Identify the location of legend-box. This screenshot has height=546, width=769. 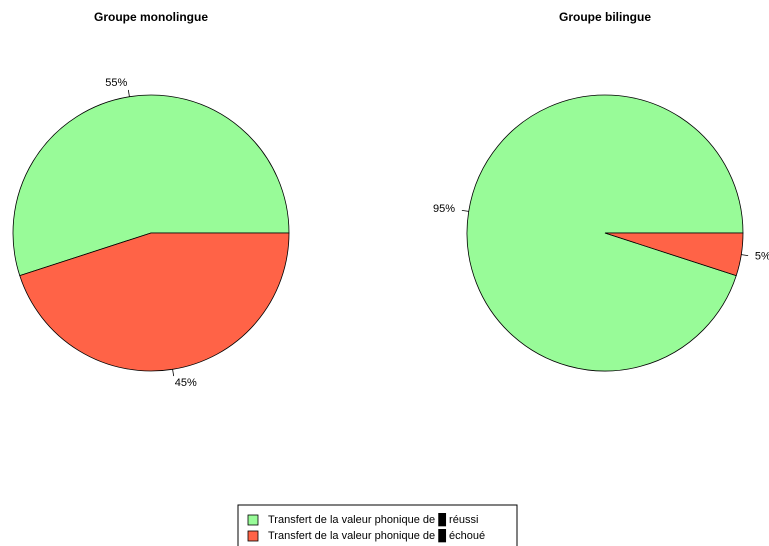
(377, 525).